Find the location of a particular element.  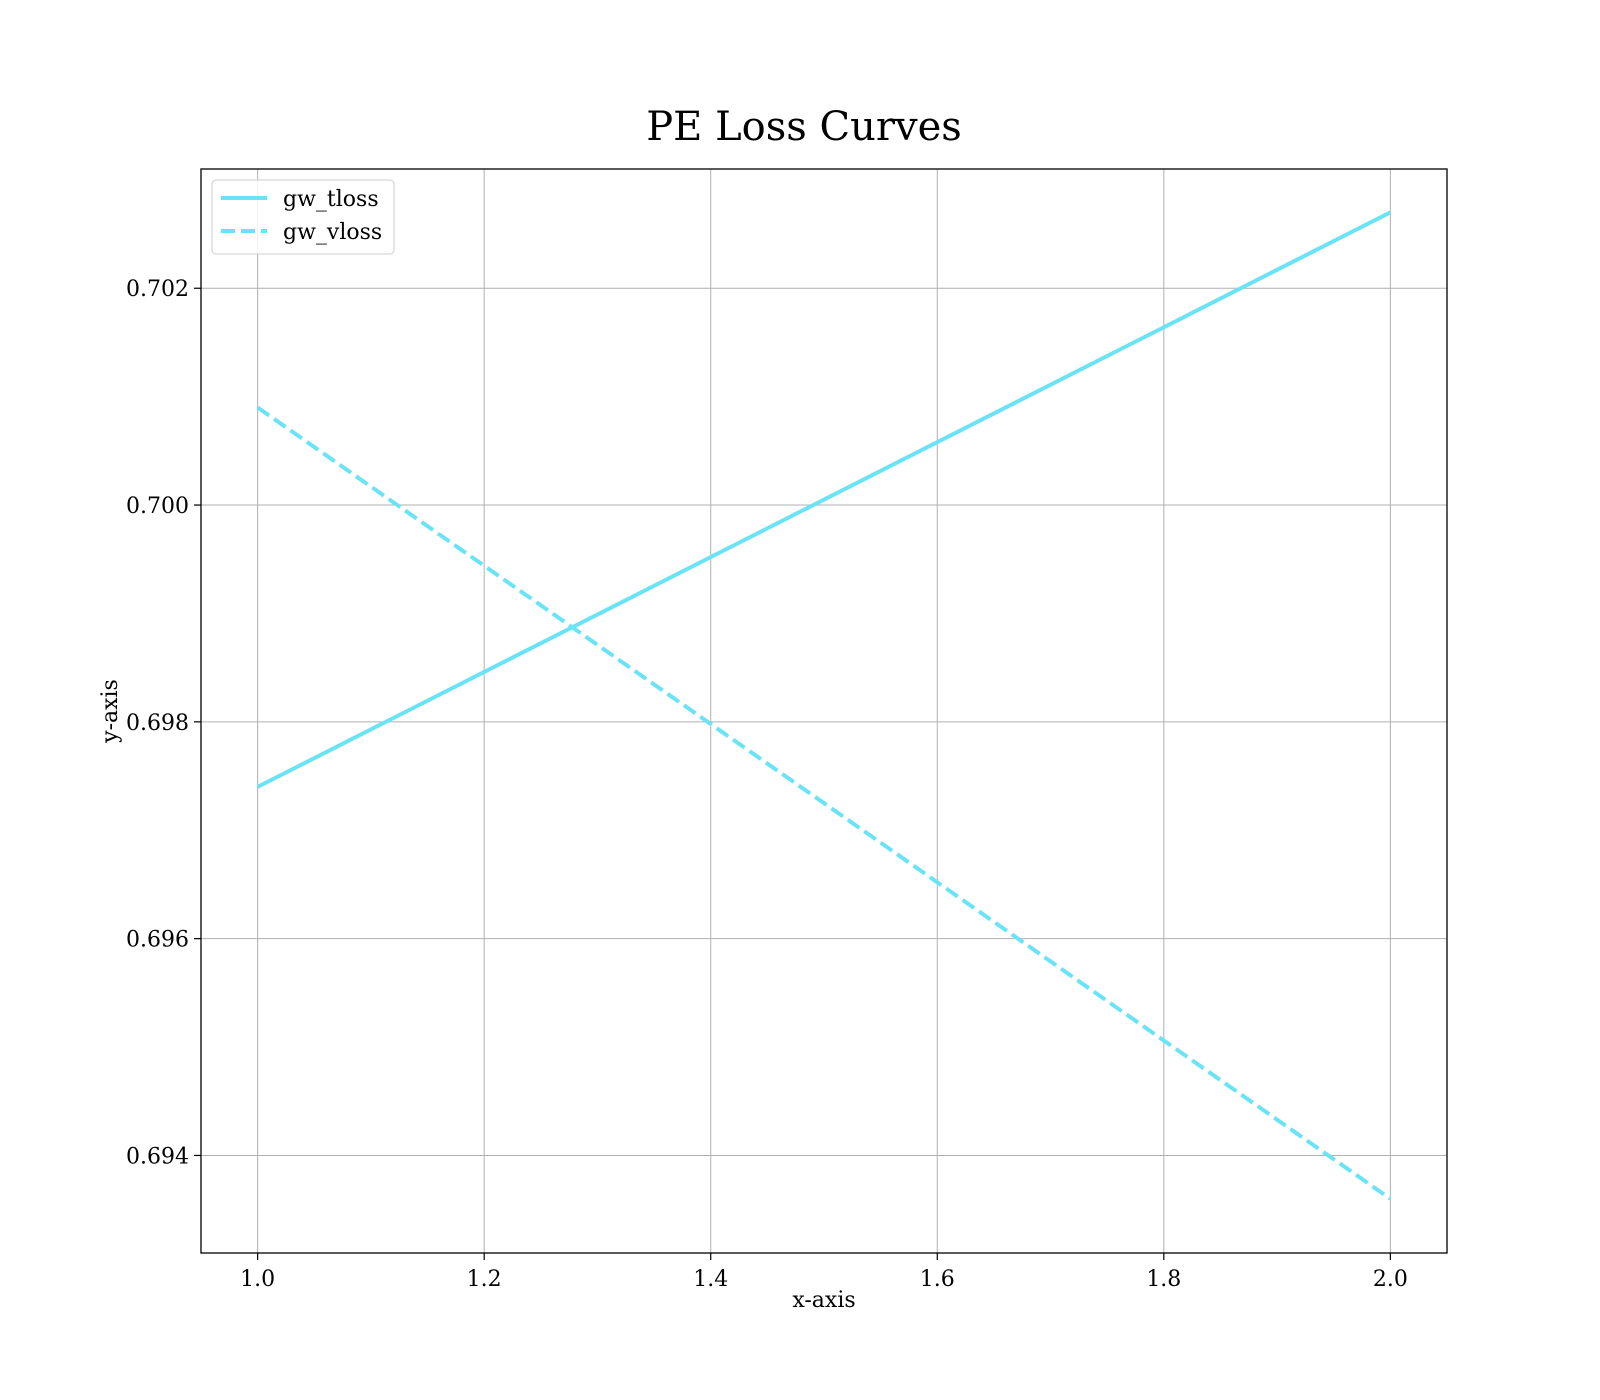

x-tick-label: 1.6 is located at coordinates (937, 1279).